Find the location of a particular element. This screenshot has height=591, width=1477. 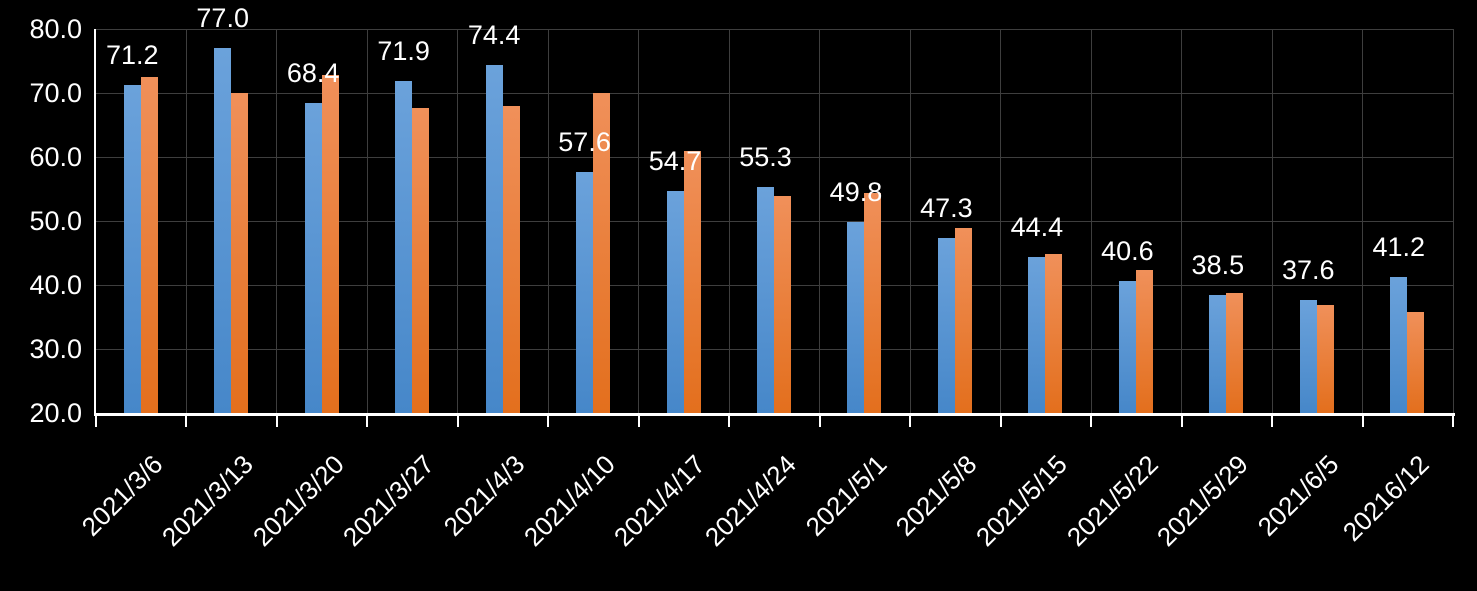

x-axis-tick-label: 2021/5/8 is located at coordinates (936, 495).